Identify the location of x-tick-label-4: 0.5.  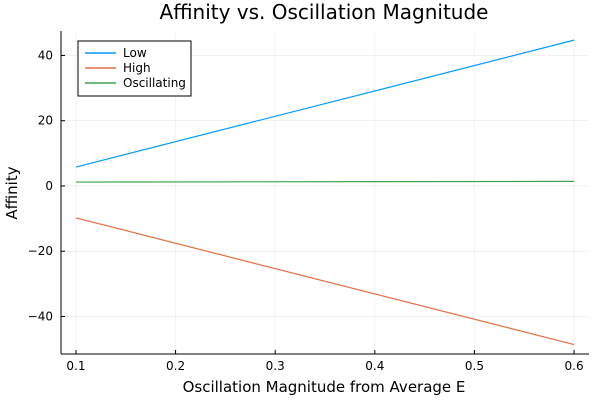
(474, 366).